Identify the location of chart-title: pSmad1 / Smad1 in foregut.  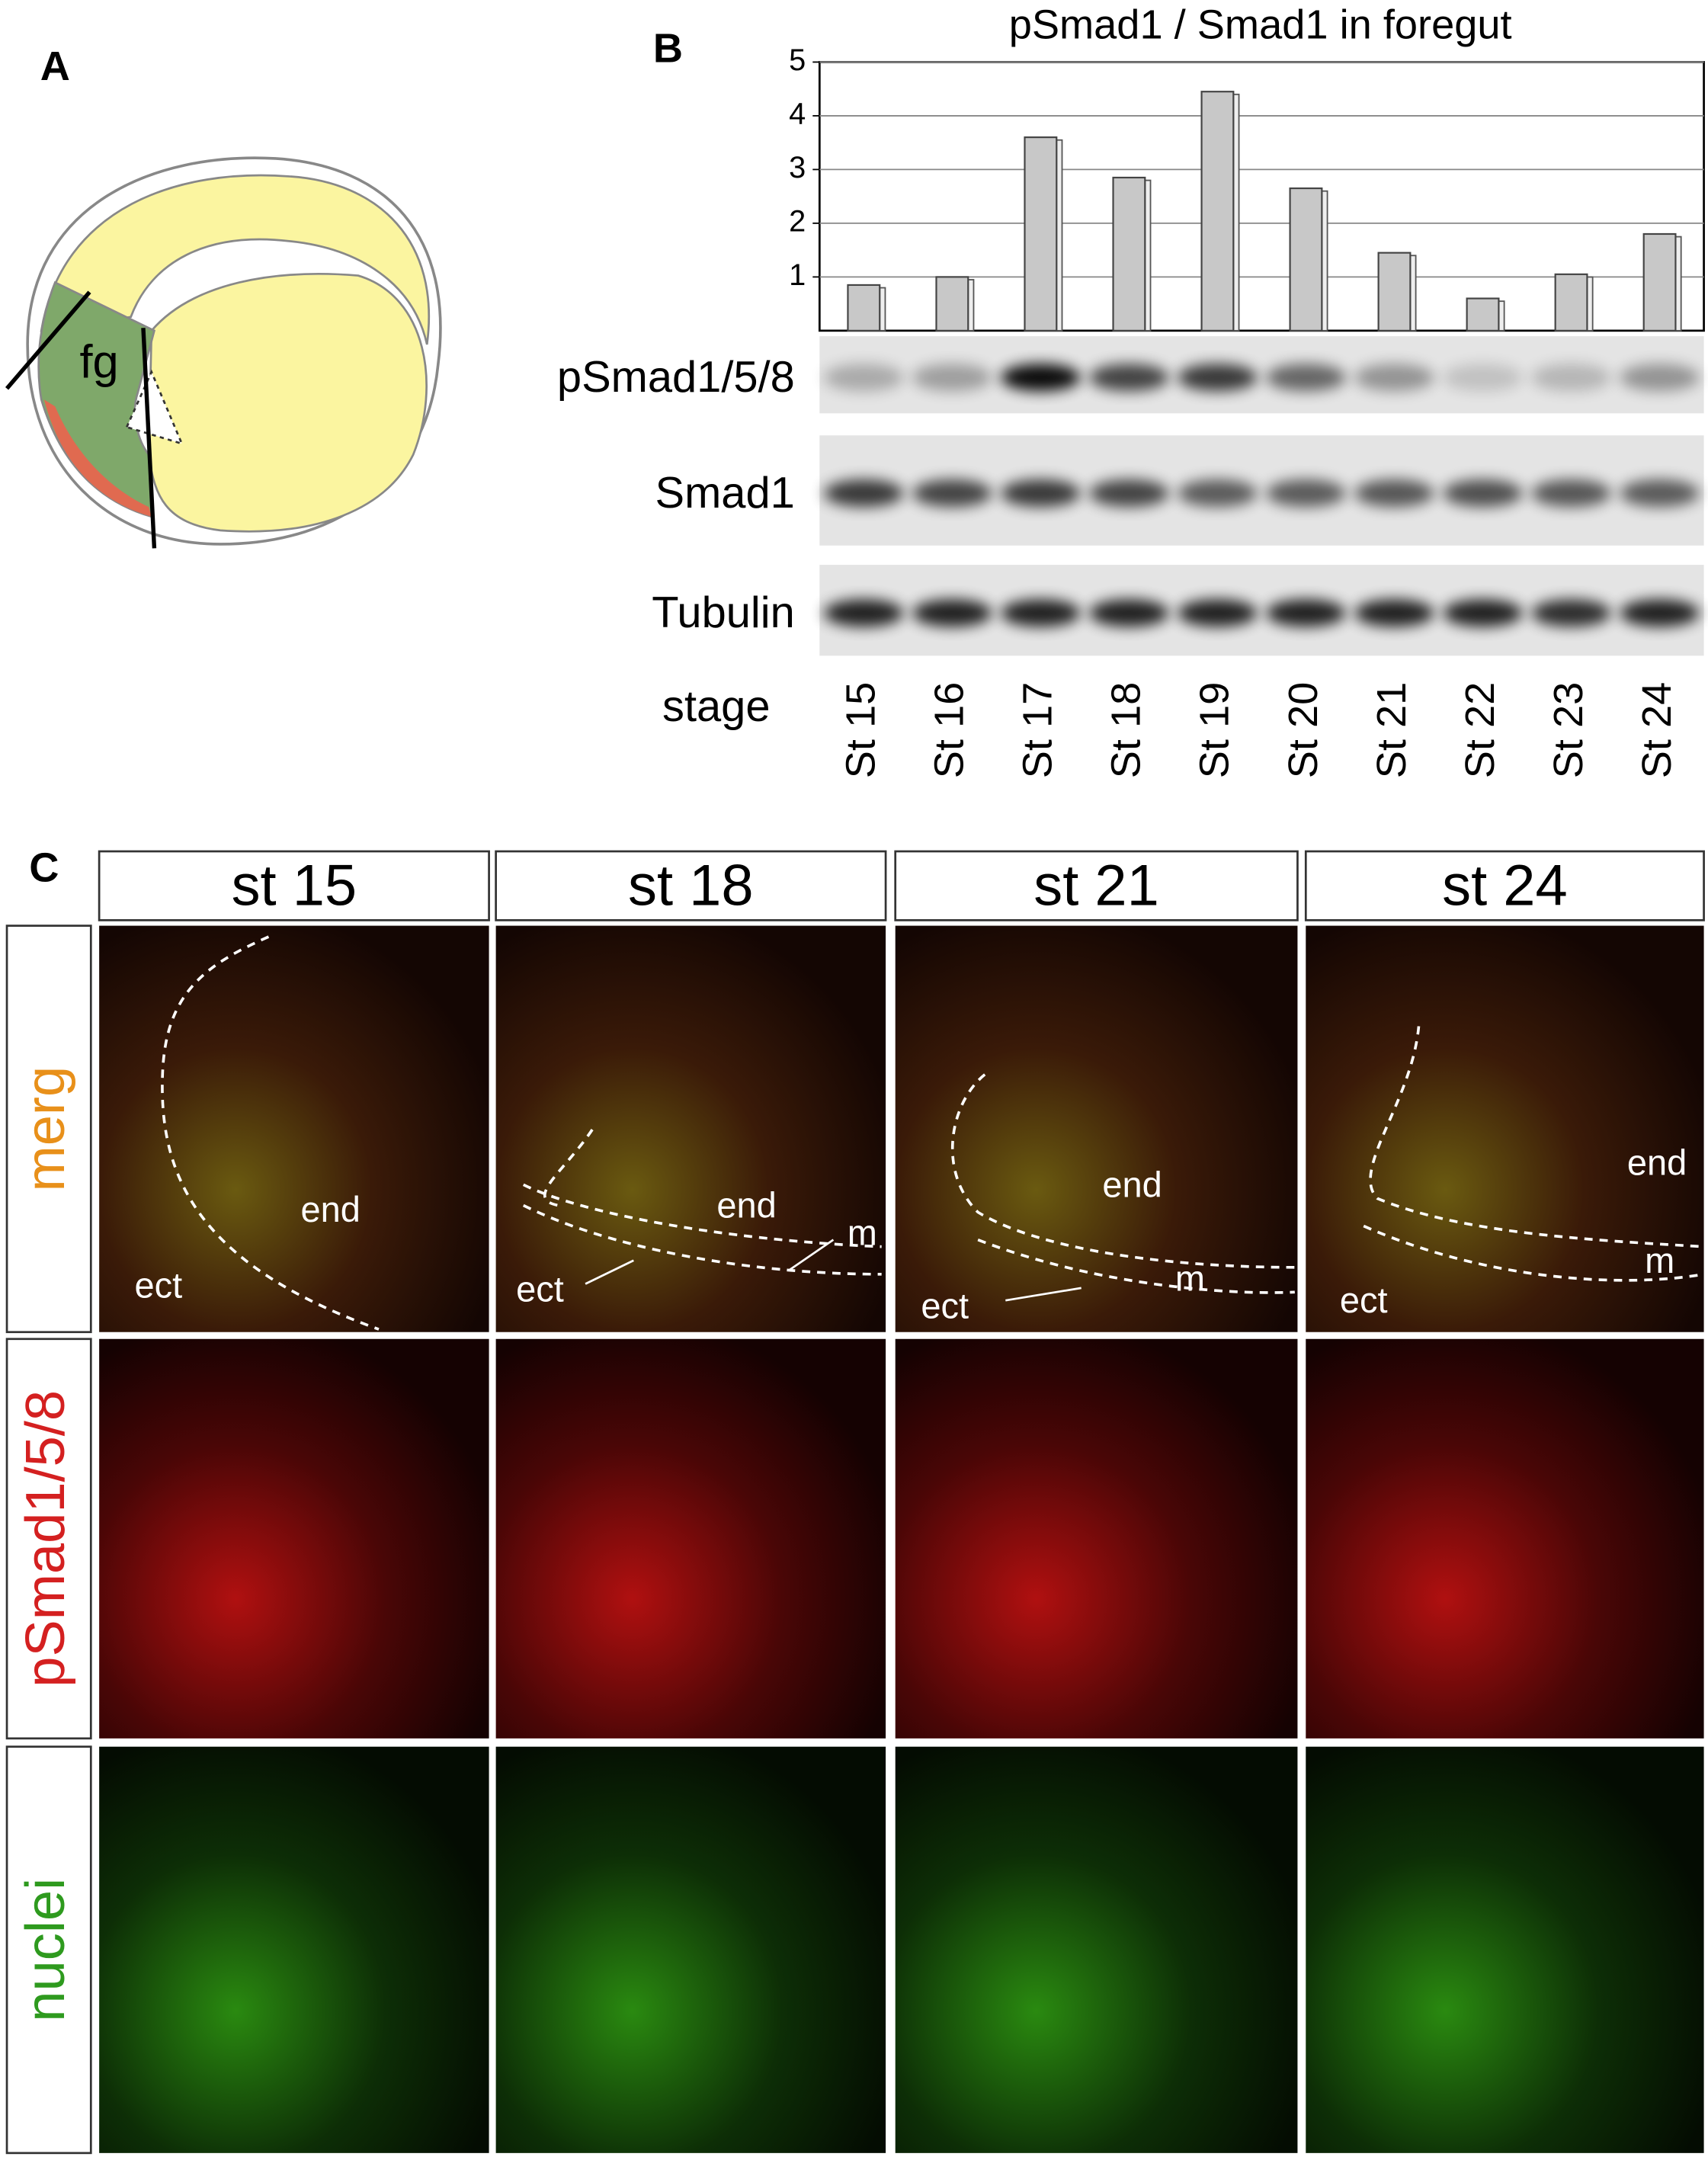
(1260, 25).